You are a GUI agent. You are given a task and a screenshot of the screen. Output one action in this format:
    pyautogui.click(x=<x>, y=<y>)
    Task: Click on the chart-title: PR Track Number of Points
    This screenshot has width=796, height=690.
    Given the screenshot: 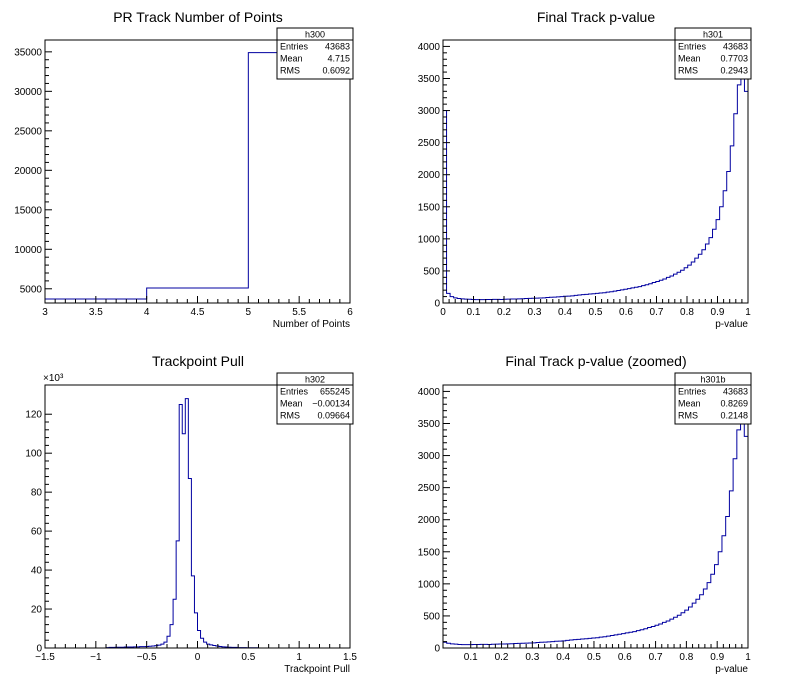 What is the action you would take?
    pyautogui.click(x=198, y=17)
    